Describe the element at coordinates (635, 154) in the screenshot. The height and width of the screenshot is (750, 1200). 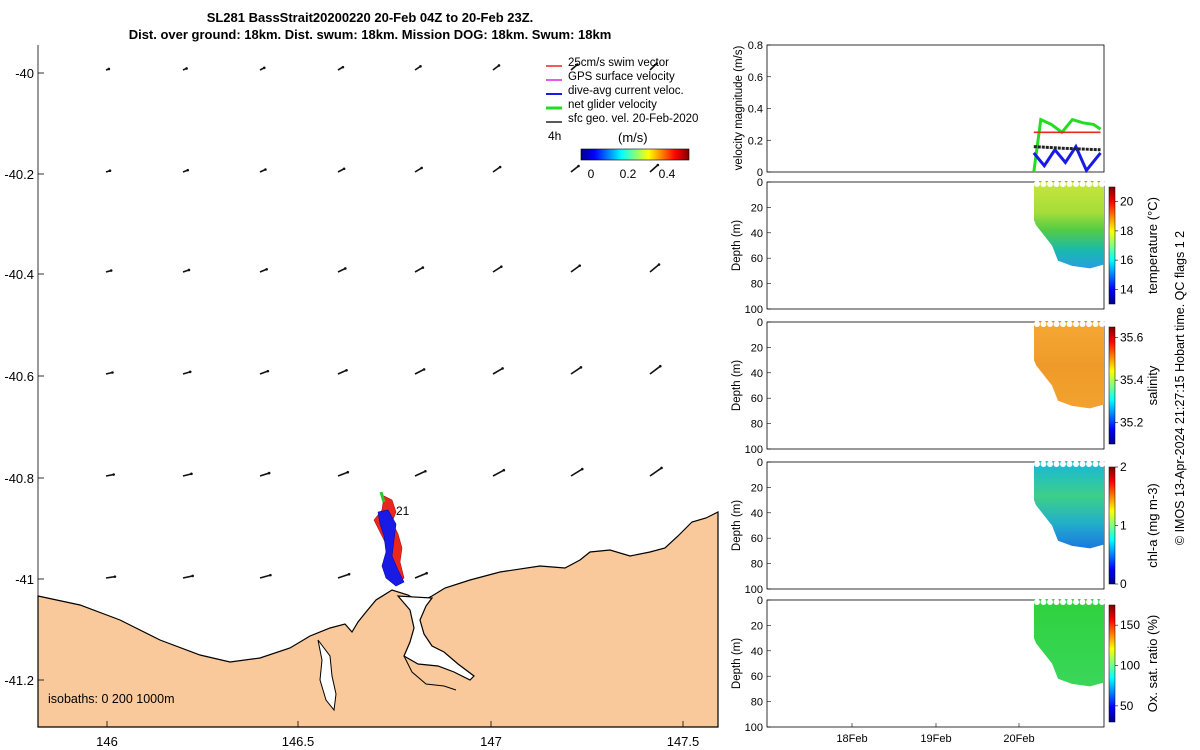
I see `map-colorbar` at that location.